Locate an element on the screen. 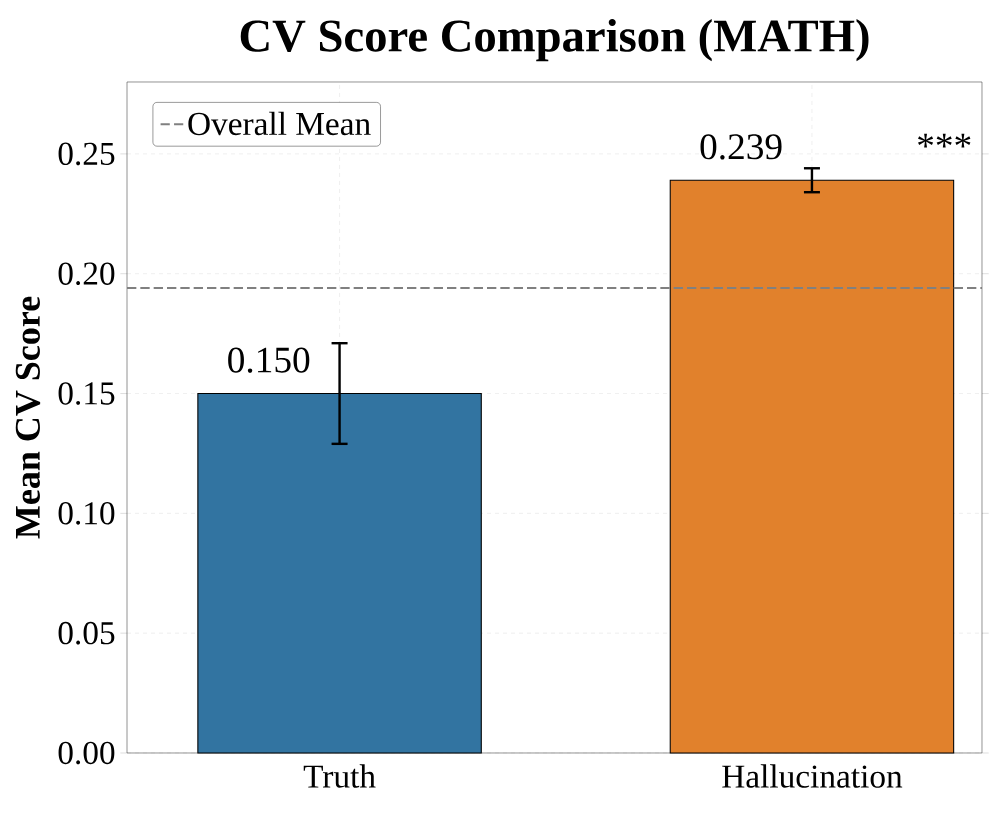 The image size is (1001, 821). legend-label: Overall Mean is located at coordinates (279, 123).